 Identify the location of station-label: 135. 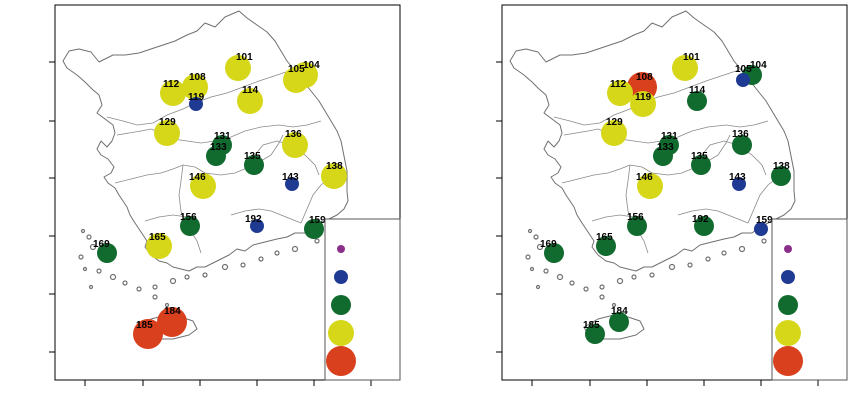
(699, 156).